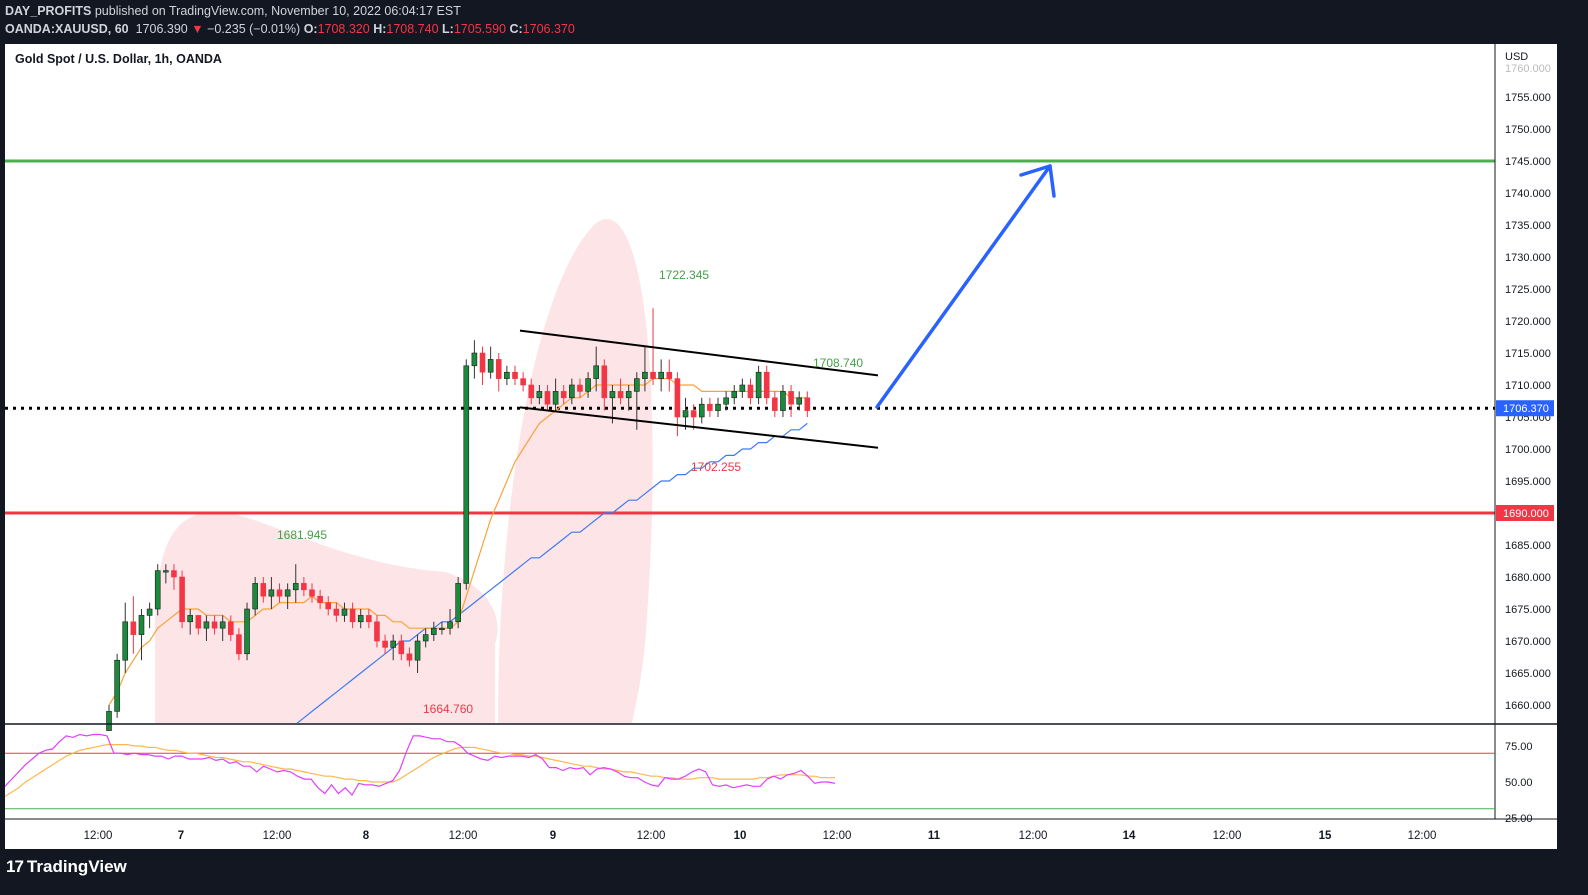  I want to click on drawings, so click(787, 306).